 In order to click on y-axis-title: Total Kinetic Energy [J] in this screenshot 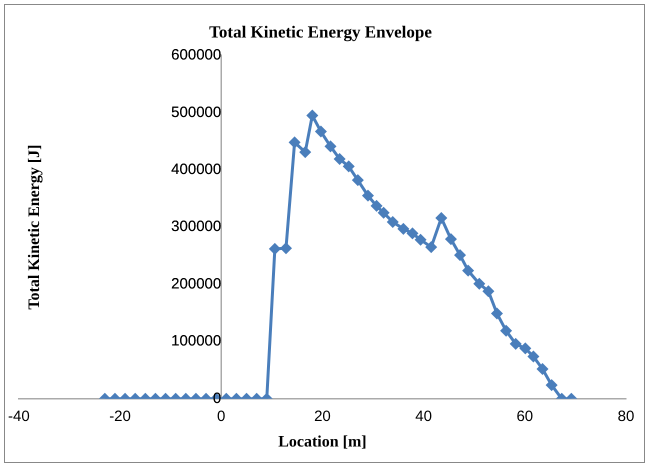, I will do `click(35, 227)`.